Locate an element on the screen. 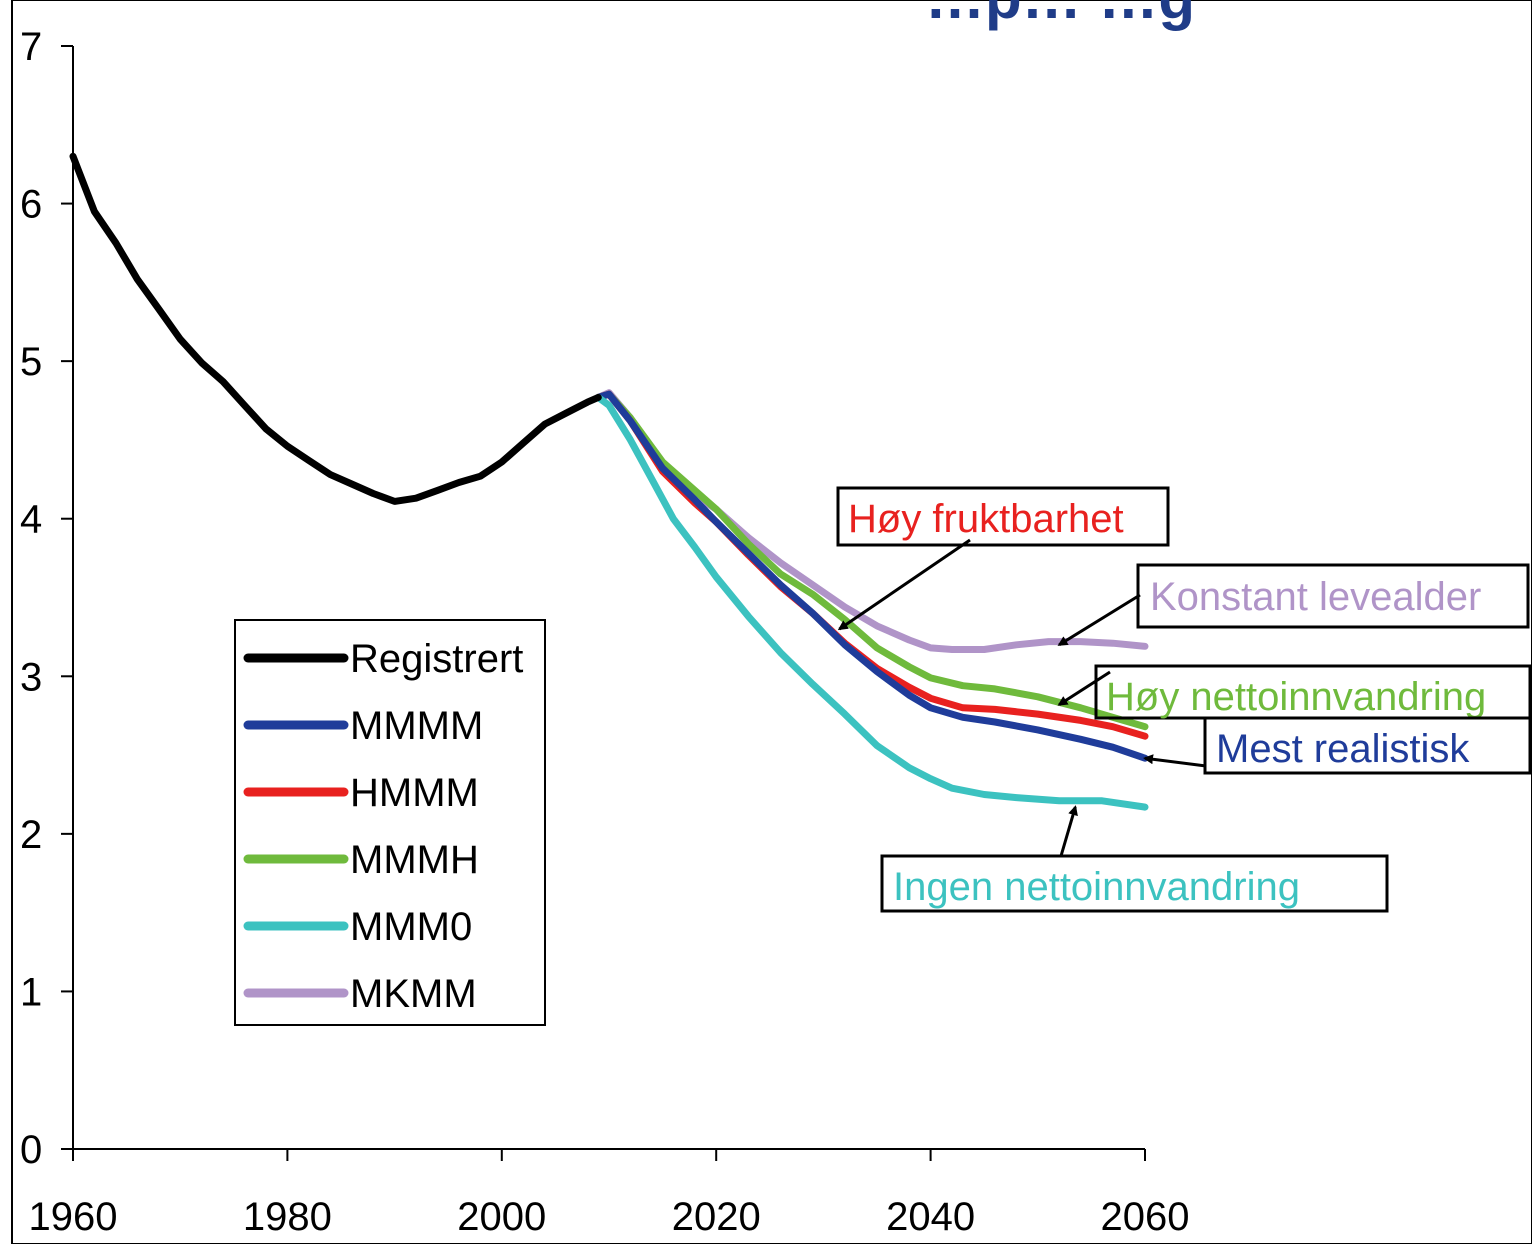  legend-item: MMMM is located at coordinates (363, 726).